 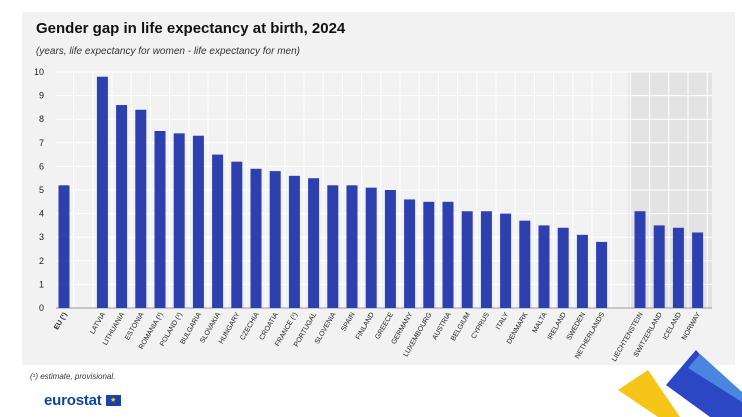 I want to click on category-label: ICELAND, so click(x=672, y=327).